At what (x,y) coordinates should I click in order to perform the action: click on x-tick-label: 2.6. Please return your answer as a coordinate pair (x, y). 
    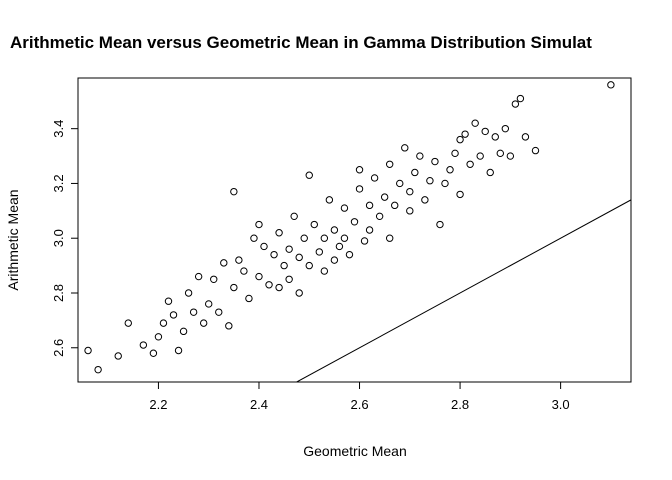
    Looking at the image, I should click on (359, 404).